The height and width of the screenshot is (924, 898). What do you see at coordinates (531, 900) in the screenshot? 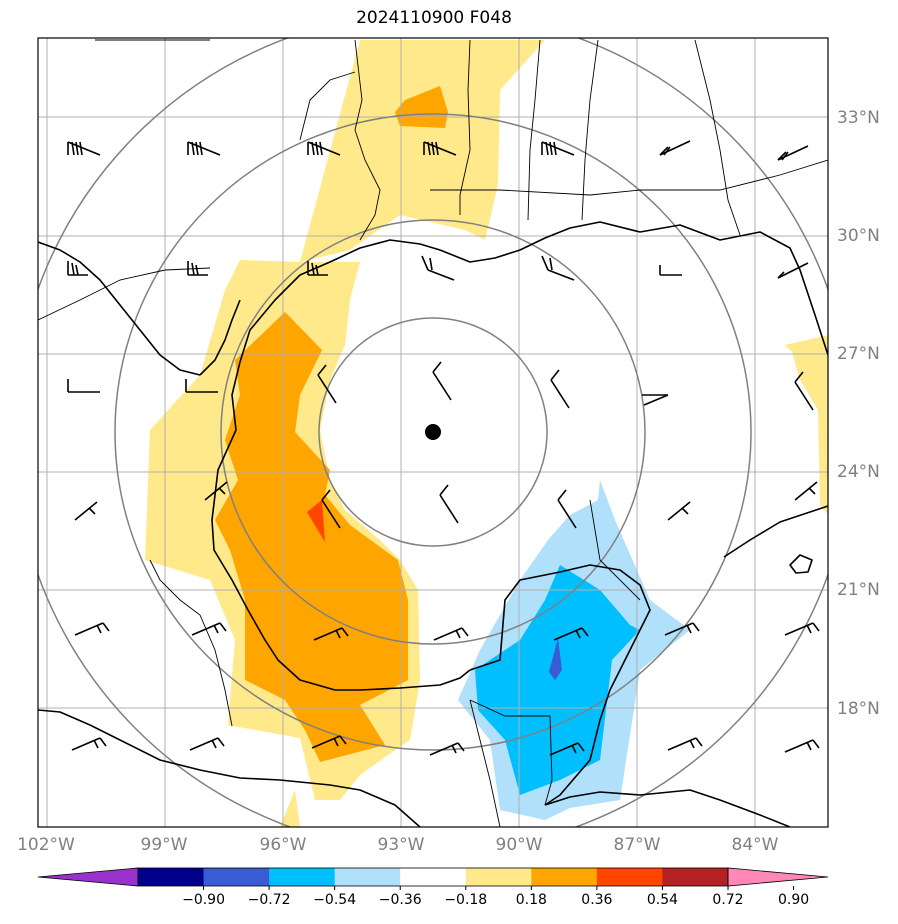
I see `colorbar-tick-label: 0.18` at bounding box center [531, 900].